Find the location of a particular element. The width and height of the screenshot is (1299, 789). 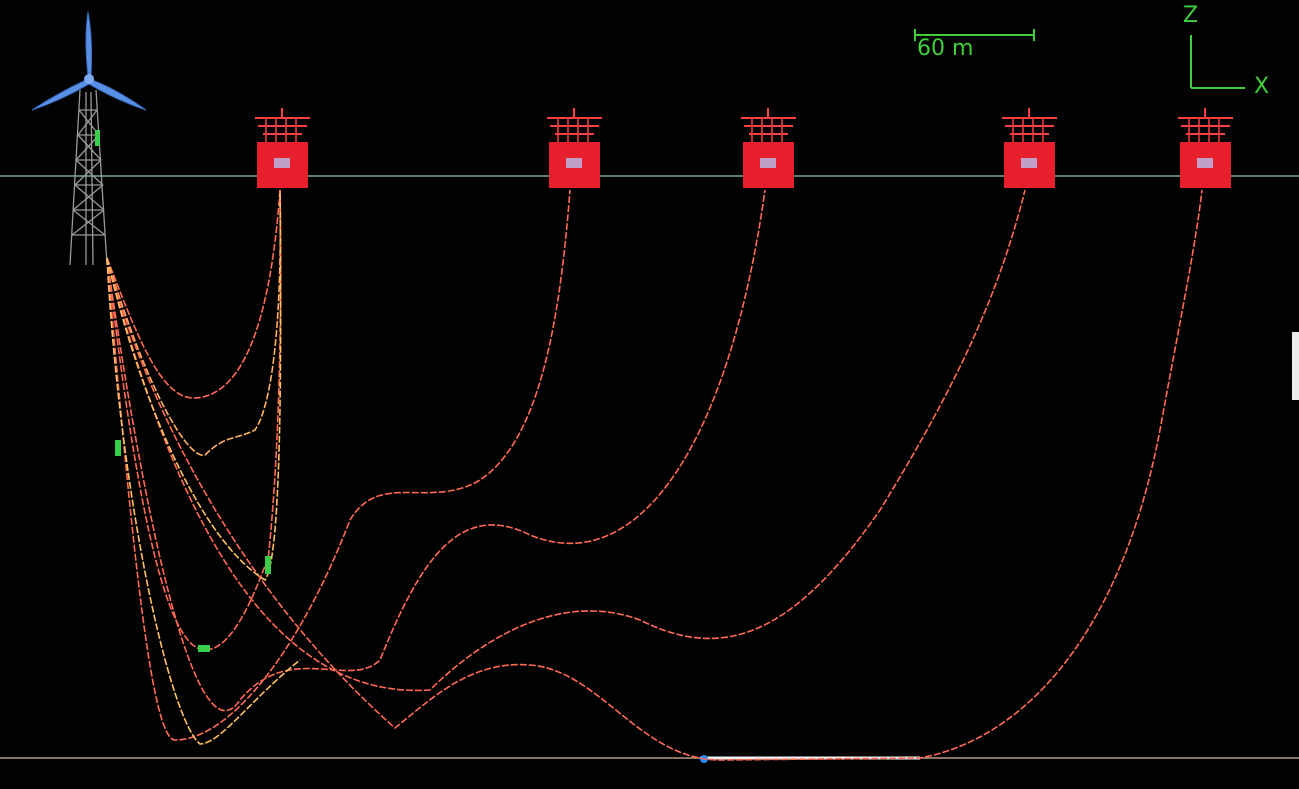

edge-scroll-handle is located at coordinates (1295, 366).